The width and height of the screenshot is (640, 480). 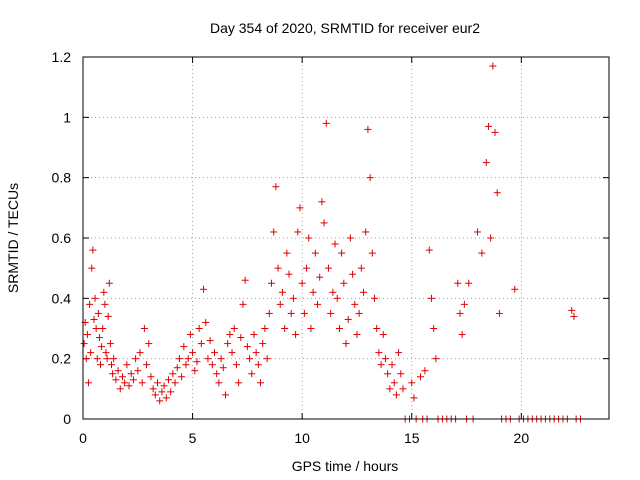 What do you see at coordinates (67, 117) in the screenshot?
I see `y-tick-label: 1` at bounding box center [67, 117].